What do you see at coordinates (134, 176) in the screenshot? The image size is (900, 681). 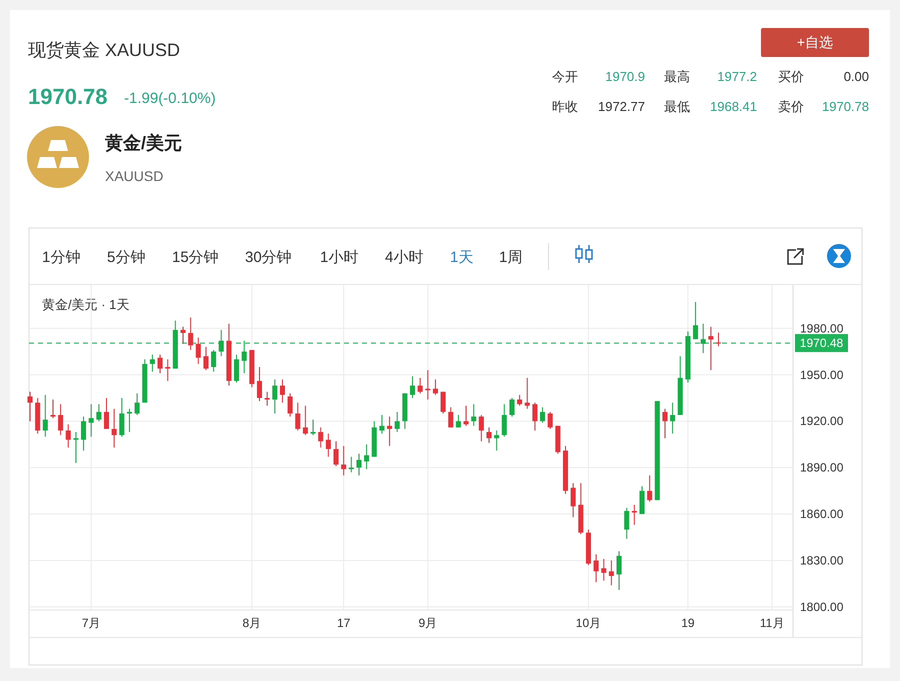 I see `text: XAUUSD` at bounding box center [134, 176].